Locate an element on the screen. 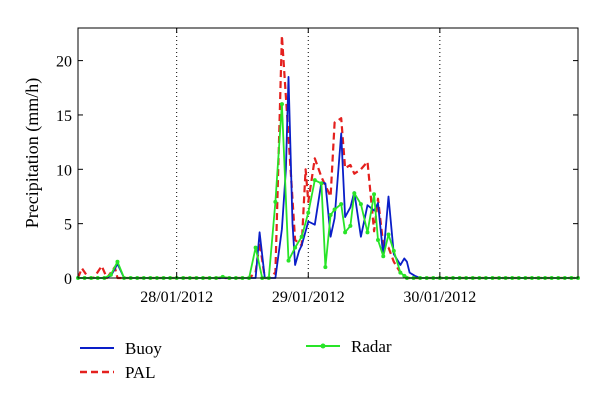 Image resolution: width=600 pixels, height=404 pixels. legend: Buoy PAL Radar is located at coordinates (236, 359).